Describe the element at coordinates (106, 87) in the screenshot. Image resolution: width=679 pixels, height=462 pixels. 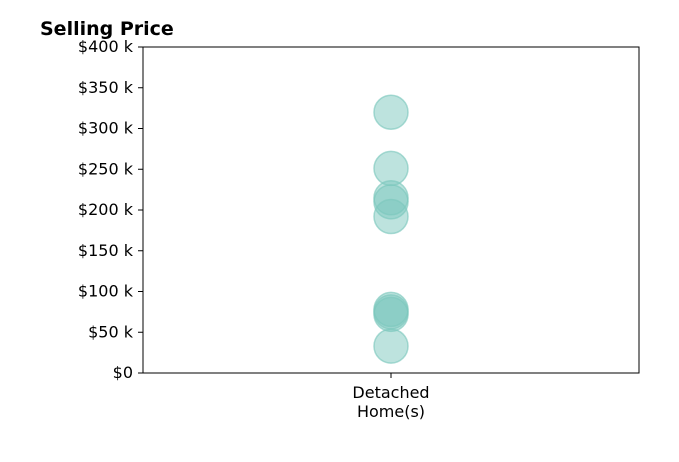
I see `y-tick-label: $350 k` at that location.